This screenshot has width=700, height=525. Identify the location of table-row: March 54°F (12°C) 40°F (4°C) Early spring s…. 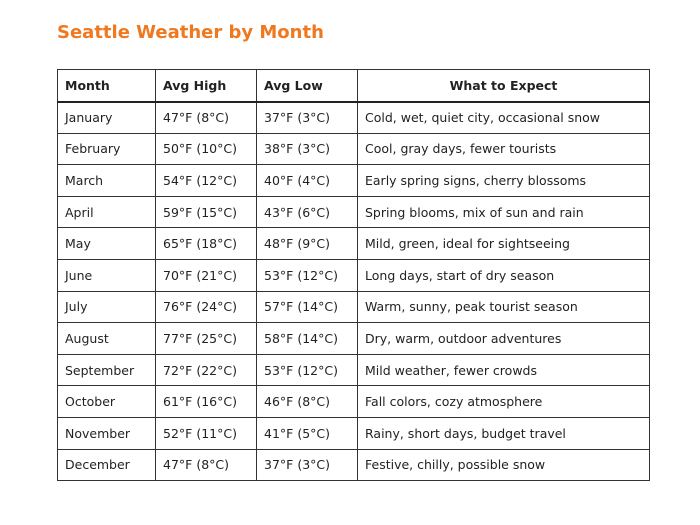
(353, 180).